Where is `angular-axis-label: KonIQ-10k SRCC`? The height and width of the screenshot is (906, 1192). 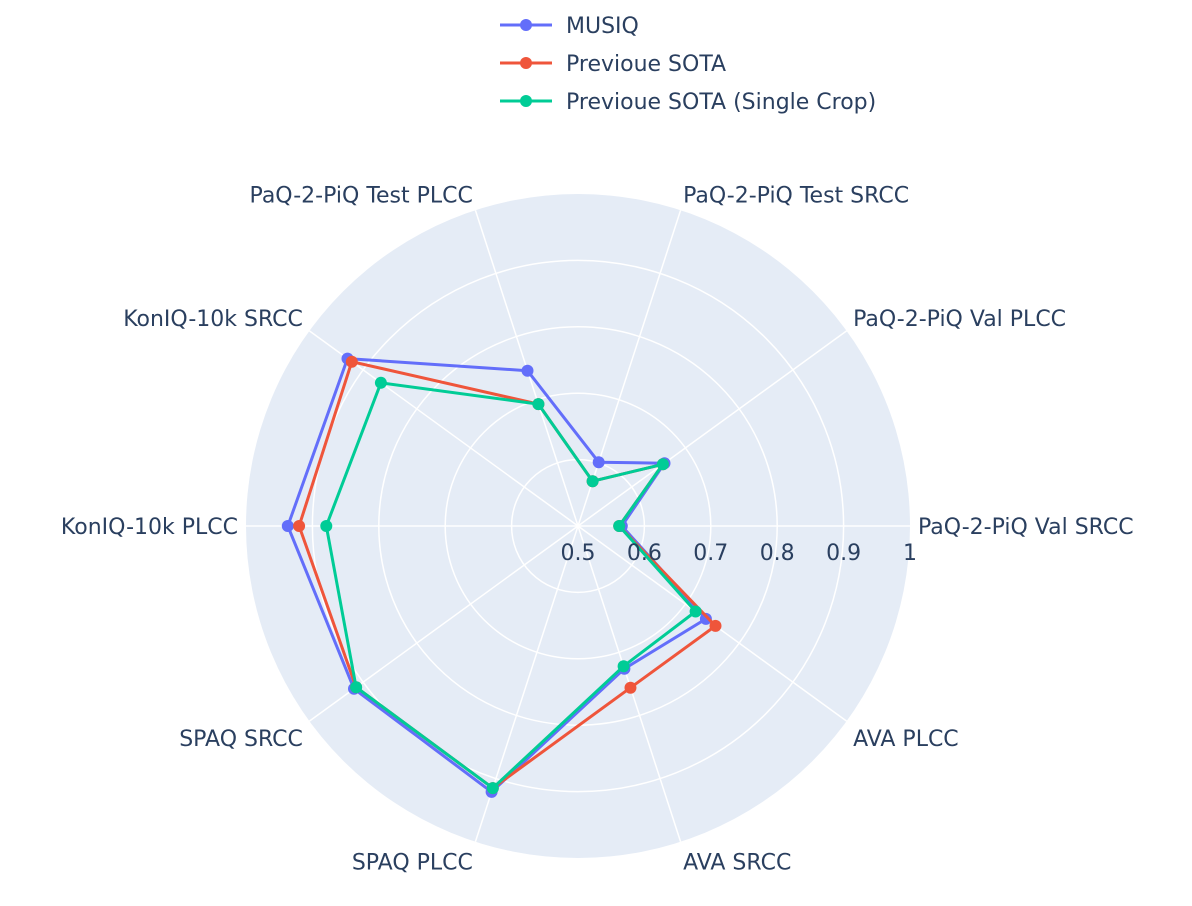 angular-axis-label: KonIQ-10k SRCC is located at coordinates (213, 319).